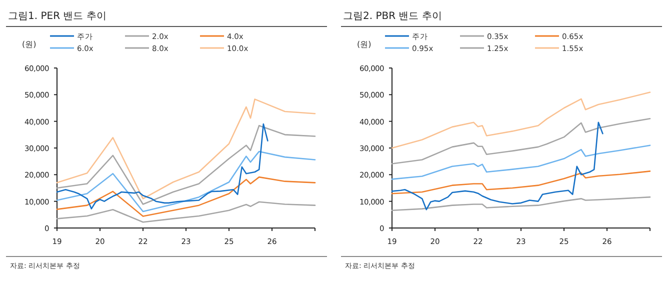 The width and height of the screenshot is (670, 281). What do you see at coordinates (57, 16) in the screenshot?
I see `chart-title: 그림1. PER 밴드 추이` at bounding box center [57, 16].